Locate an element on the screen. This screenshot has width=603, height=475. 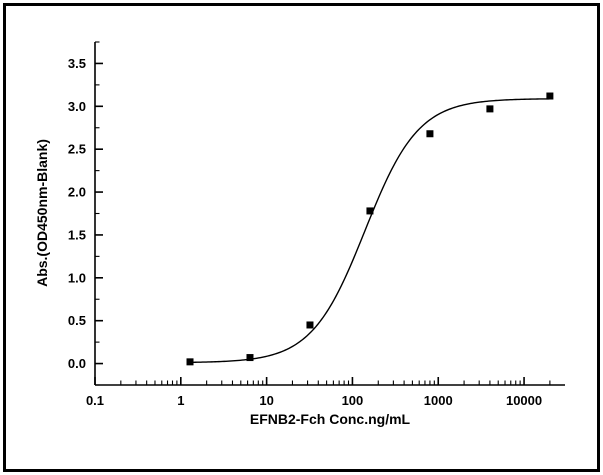
x-tick-label: 10000 is located at coordinates (524, 400).